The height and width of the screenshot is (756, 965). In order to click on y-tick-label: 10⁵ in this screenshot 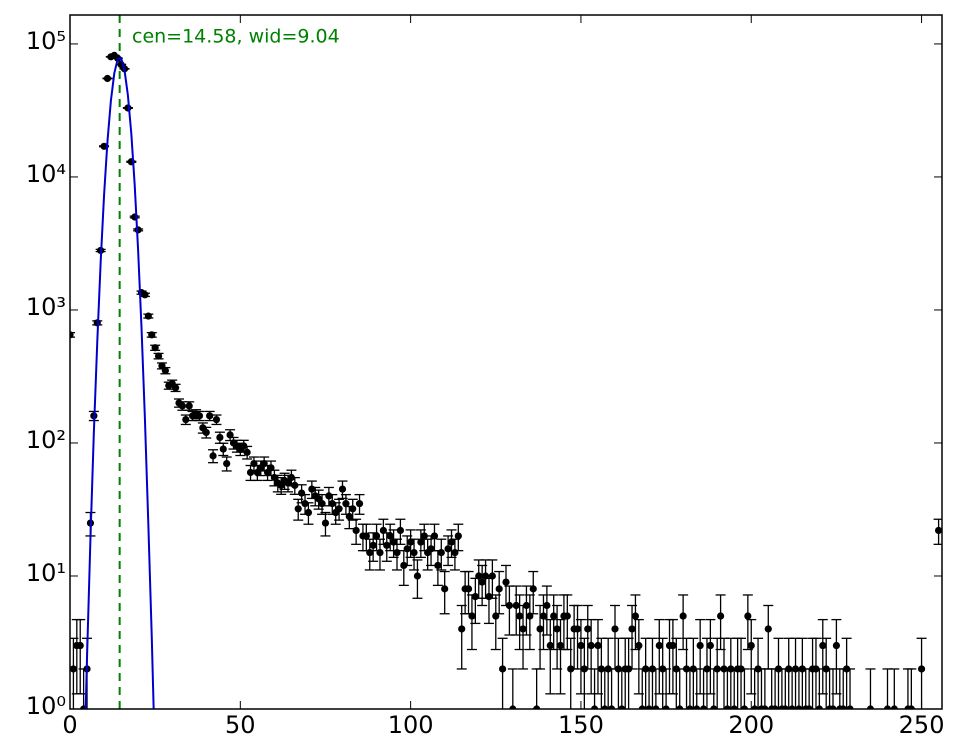, I will do `click(46, 41)`.